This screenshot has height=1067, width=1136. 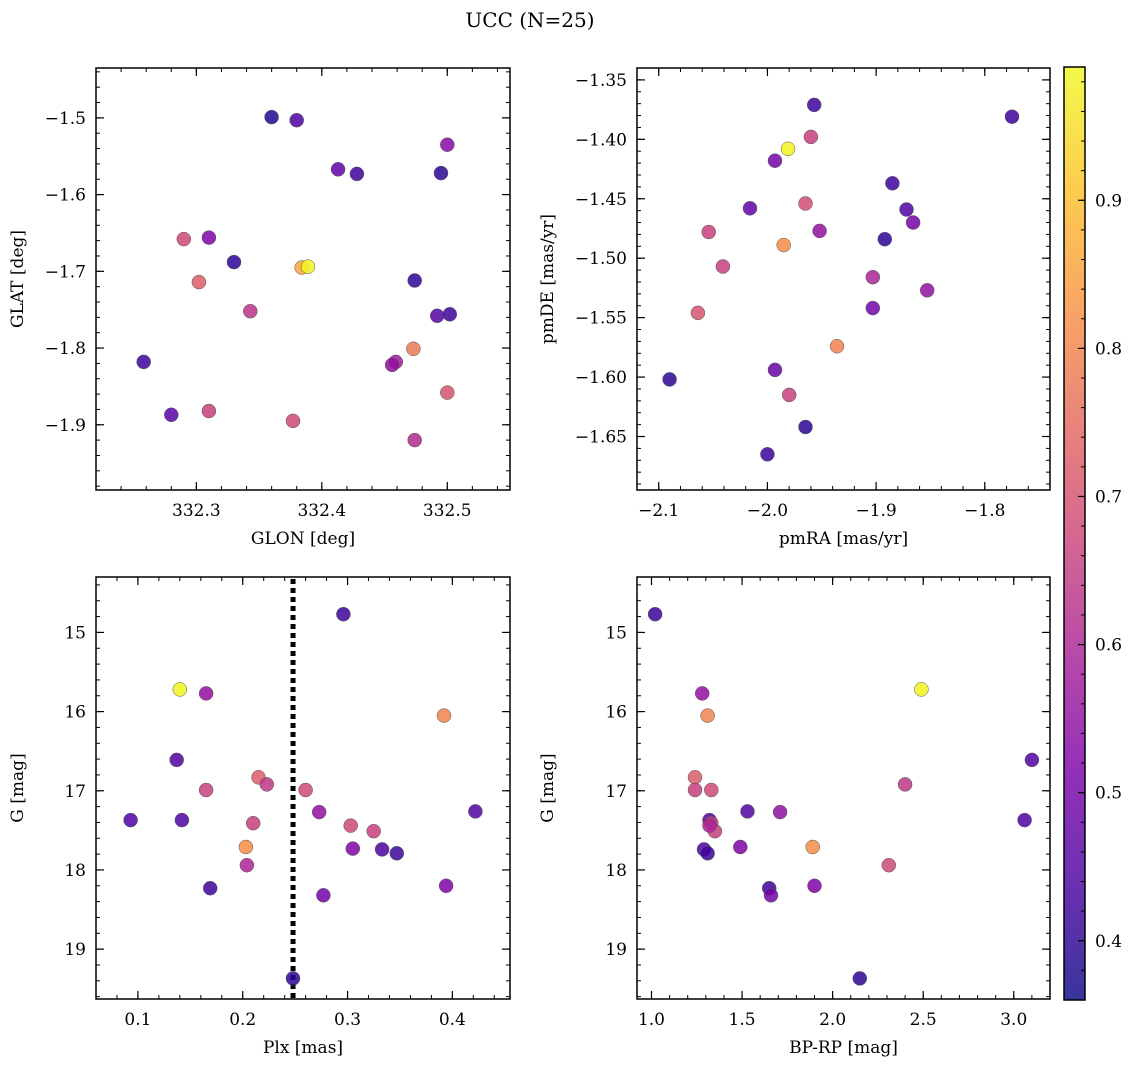 What do you see at coordinates (347, 1020) in the screenshot?
I see `x-tick-label: 0.3` at bounding box center [347, 1020].